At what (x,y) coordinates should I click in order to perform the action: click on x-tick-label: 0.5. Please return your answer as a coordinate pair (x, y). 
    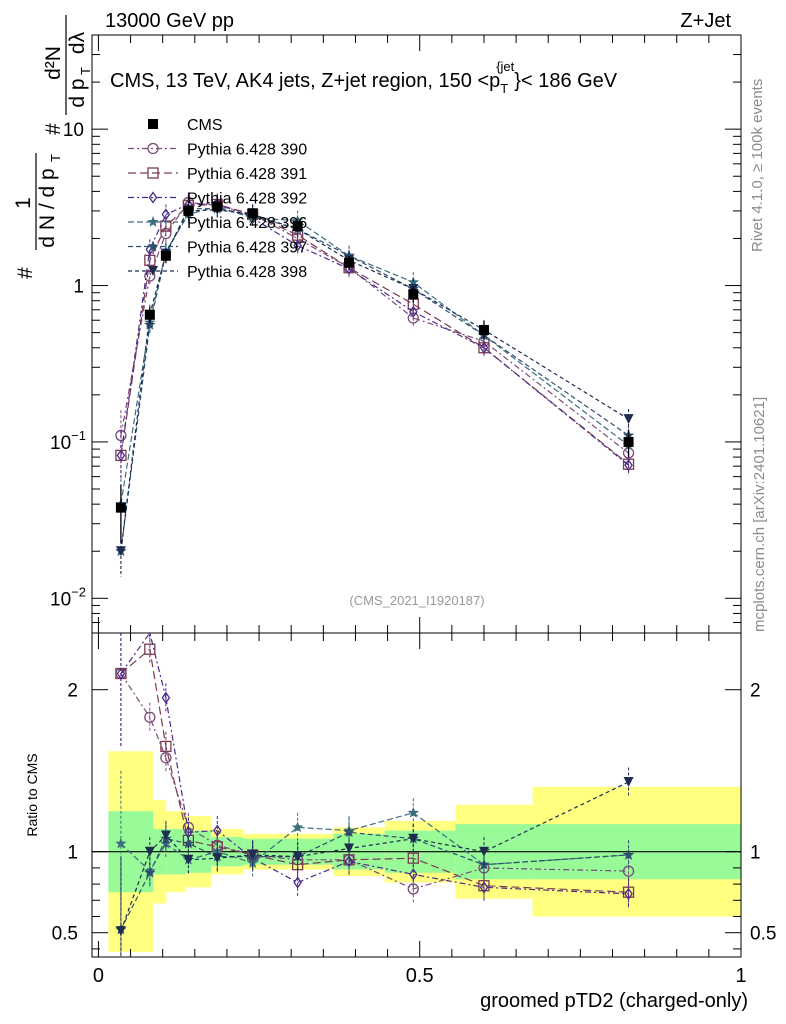
    Looking at the image, I should click on (420, 976).